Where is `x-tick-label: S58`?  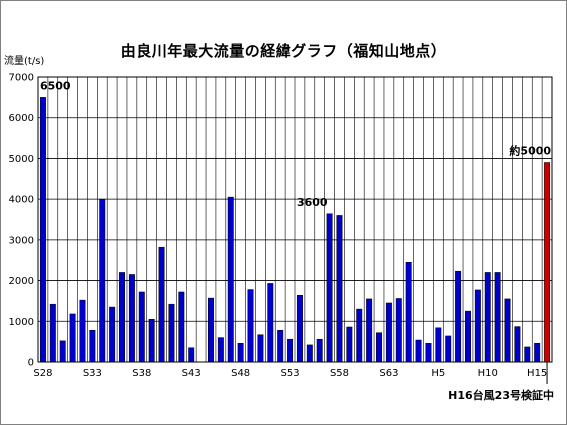
x-tick-label: S58 is located at coordinates (339, 373).